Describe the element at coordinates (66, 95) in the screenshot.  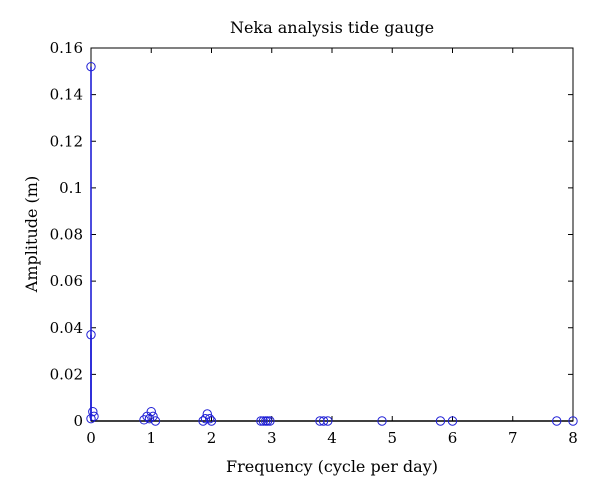
I see `y-tick-label: 0.14` at that location.